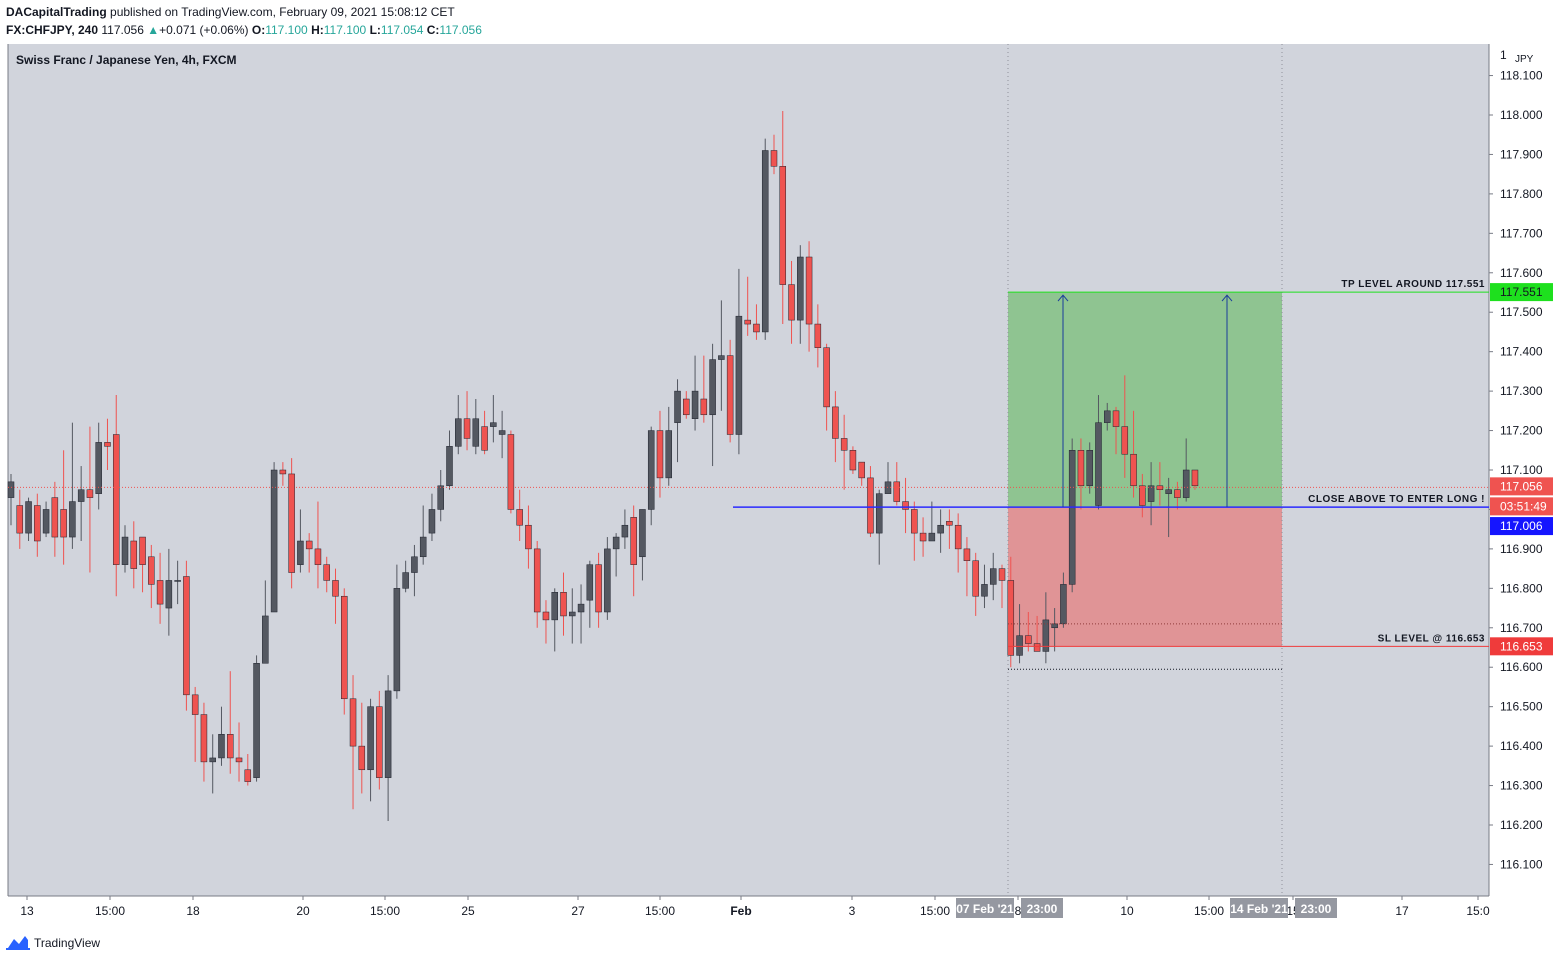 Image resolution: width=1563 pixels, height=962 pixels. I want to click on symbol-label: FX:CHFJPY, 240, so click(52, 30).